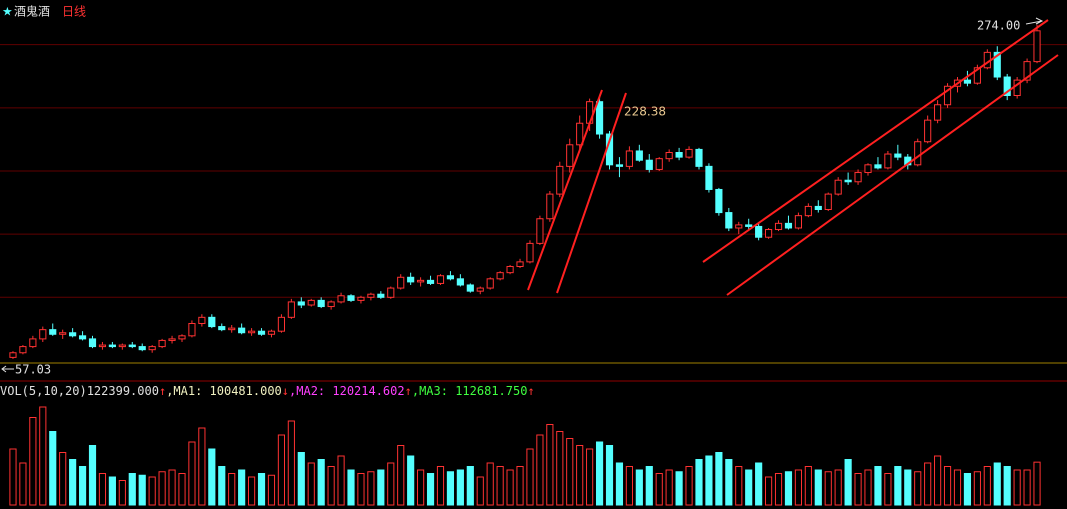 This screenshot has height=509, width=1067. What do you see at coordinates (7, 369) in the screenshot?
I see `low-arrow` at bounding box center [7, 369].